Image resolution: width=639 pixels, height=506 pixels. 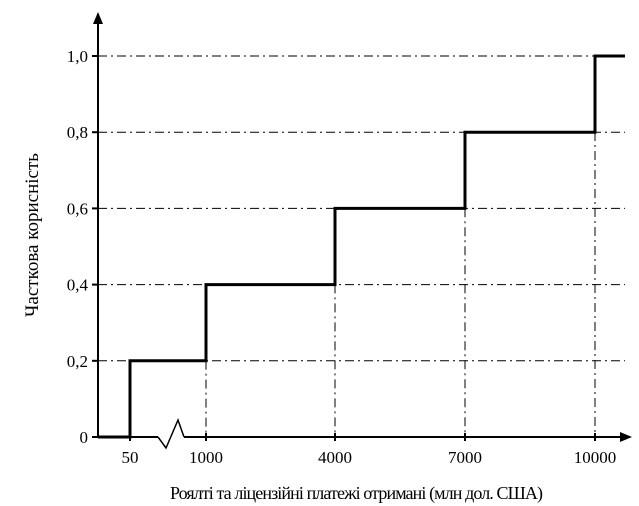 What do you see at coordinates (130, 457) in the screenshot?
I see `x-tick-label: 50` at bounding box center [130, 457].